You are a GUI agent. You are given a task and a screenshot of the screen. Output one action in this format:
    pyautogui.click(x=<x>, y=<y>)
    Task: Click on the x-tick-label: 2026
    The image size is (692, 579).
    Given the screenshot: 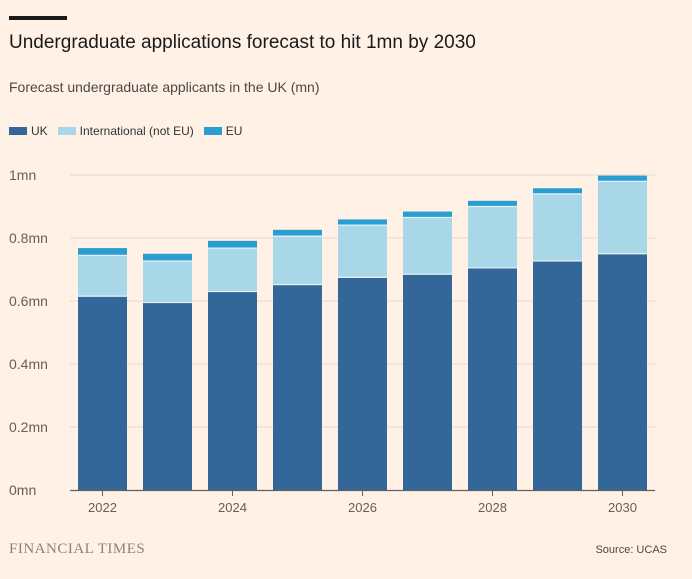 What is the action you would take?
    pyautogui.click(x=362, y=507)
    